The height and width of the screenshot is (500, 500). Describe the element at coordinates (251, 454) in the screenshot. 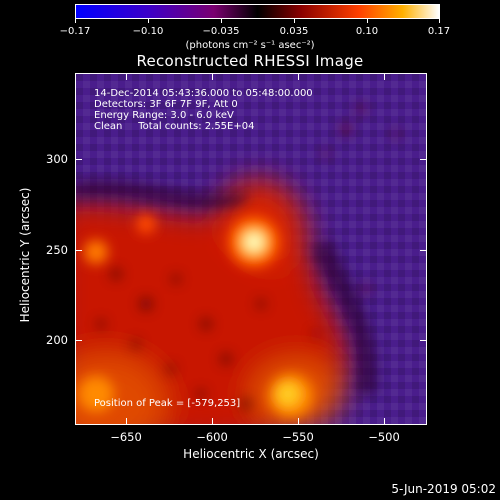

I see `x-axis-label: Heliocentric X (arcsec)` at that location.